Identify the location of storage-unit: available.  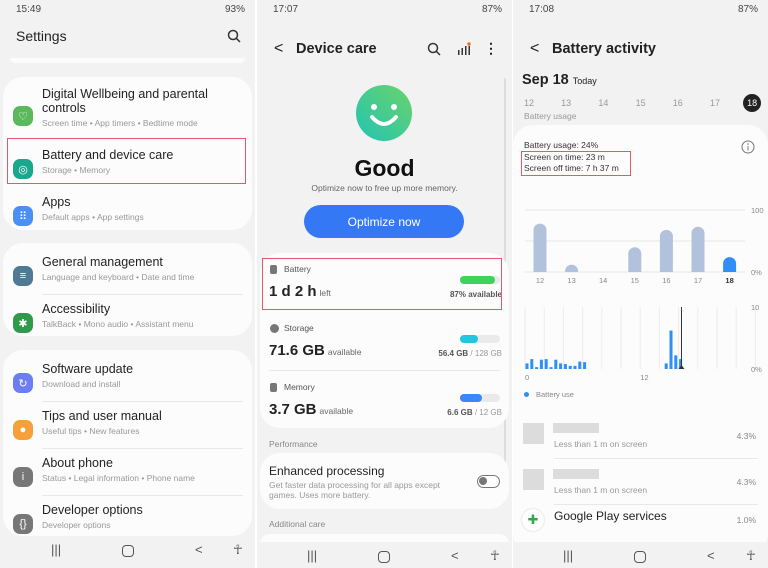
(344, 352).